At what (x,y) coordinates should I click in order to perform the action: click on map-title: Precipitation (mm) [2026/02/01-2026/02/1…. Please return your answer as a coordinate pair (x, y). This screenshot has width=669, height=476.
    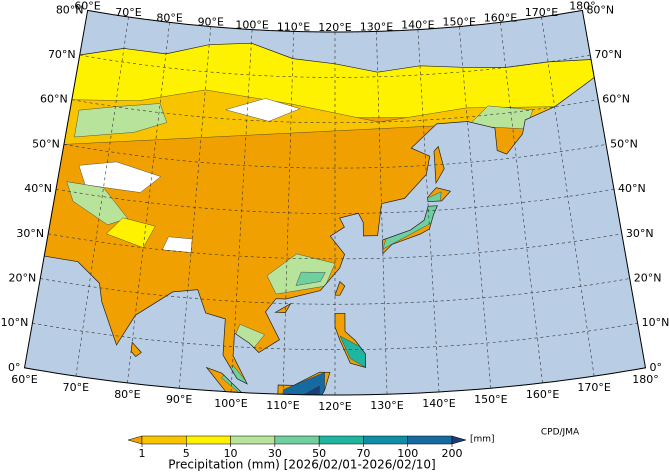
    Looking at the image, I should click on (301, 465).